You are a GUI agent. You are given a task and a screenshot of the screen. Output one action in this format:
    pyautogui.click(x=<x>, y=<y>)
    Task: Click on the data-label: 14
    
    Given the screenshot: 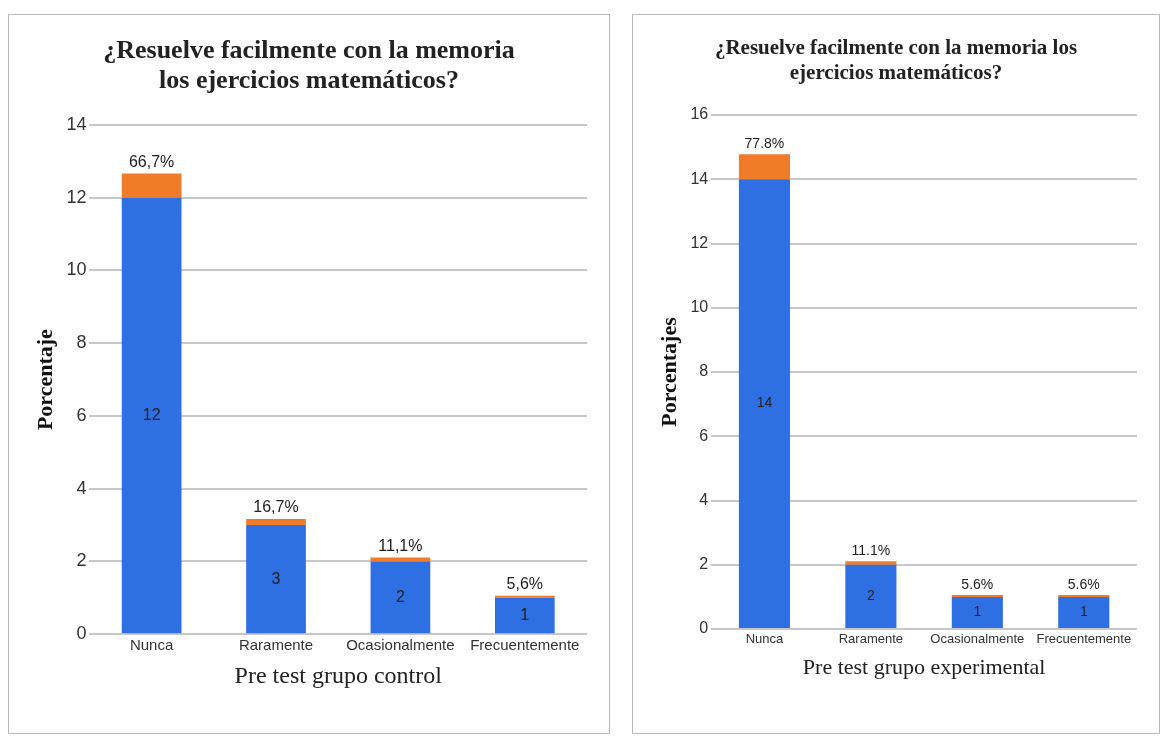 What is the action you would take?
    pyautogui.click(x=764, y=402)
    